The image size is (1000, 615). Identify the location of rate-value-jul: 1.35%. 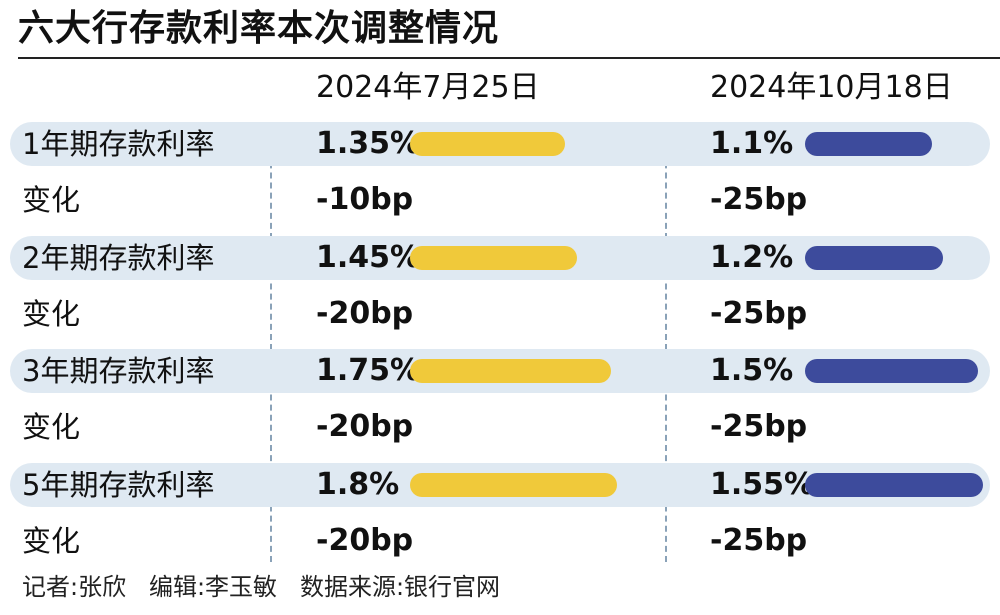
(368, 143).